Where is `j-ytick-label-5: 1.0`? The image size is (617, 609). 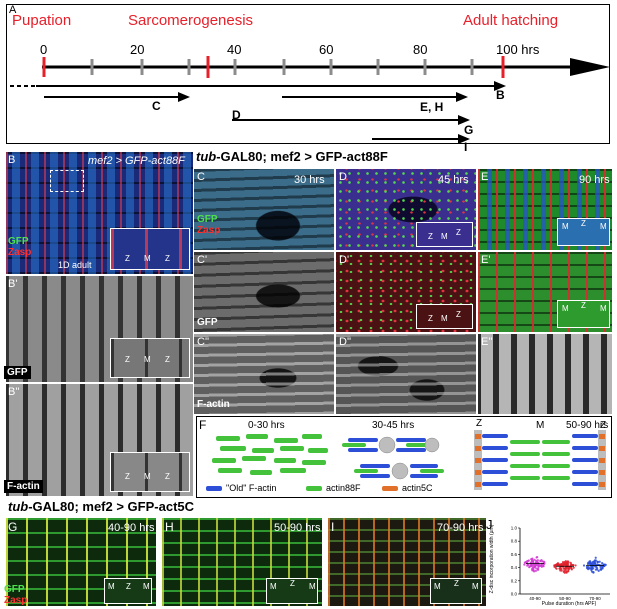
j-ytick-label-5: 1.0 is located at coordinates (514, 528).